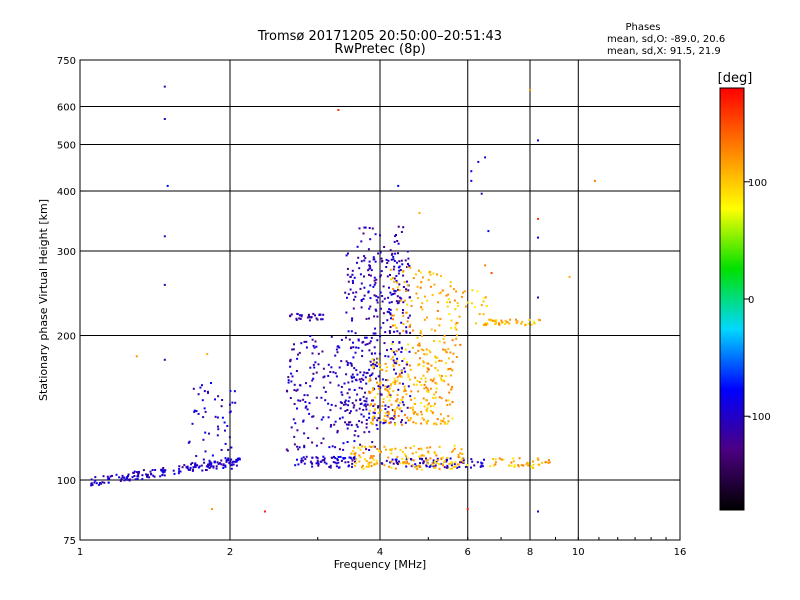 Image resolution: width=800 pixels, height=600 pixels. Describe the element at coordinates (735, 78) in the screenshot. I see `colorbar-label: [deg]` at that location.